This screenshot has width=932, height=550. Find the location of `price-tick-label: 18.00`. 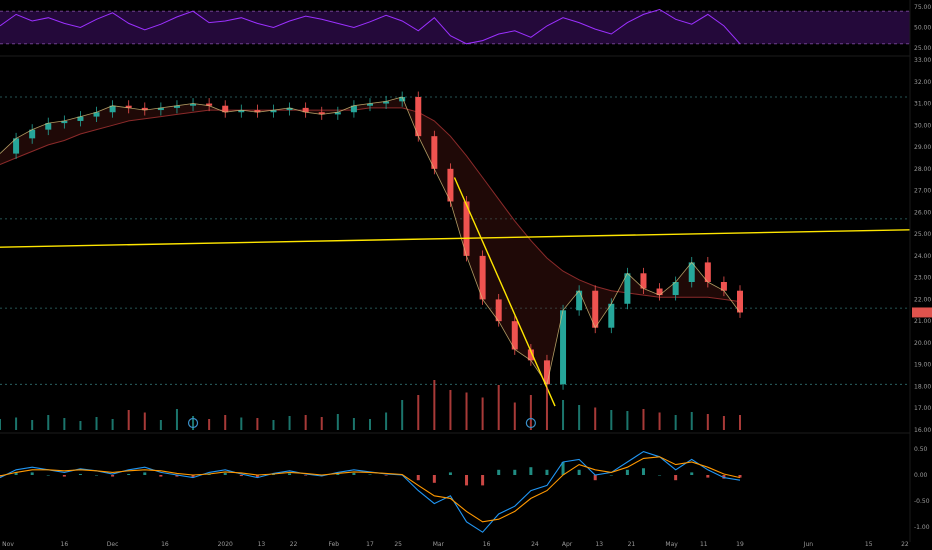

price-tick-label: 18.00 is located at coordinates (922, 386).